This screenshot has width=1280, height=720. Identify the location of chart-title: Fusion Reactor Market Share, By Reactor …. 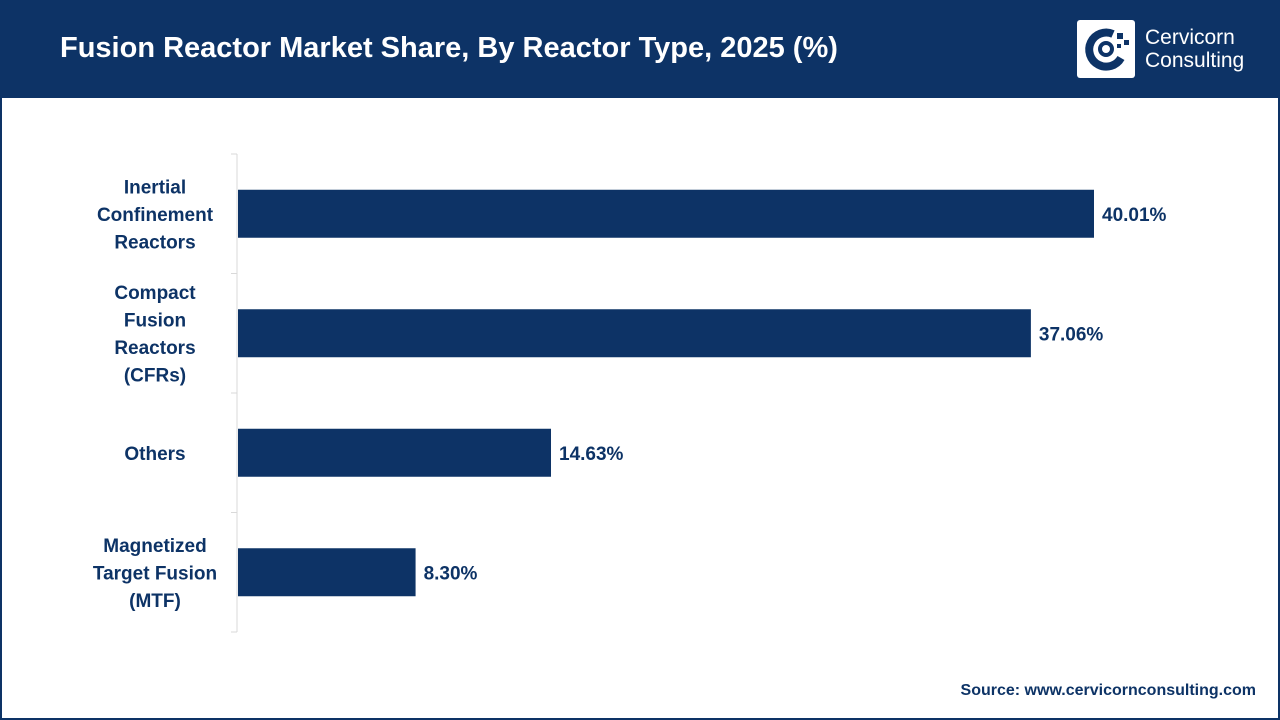
(449, 48).